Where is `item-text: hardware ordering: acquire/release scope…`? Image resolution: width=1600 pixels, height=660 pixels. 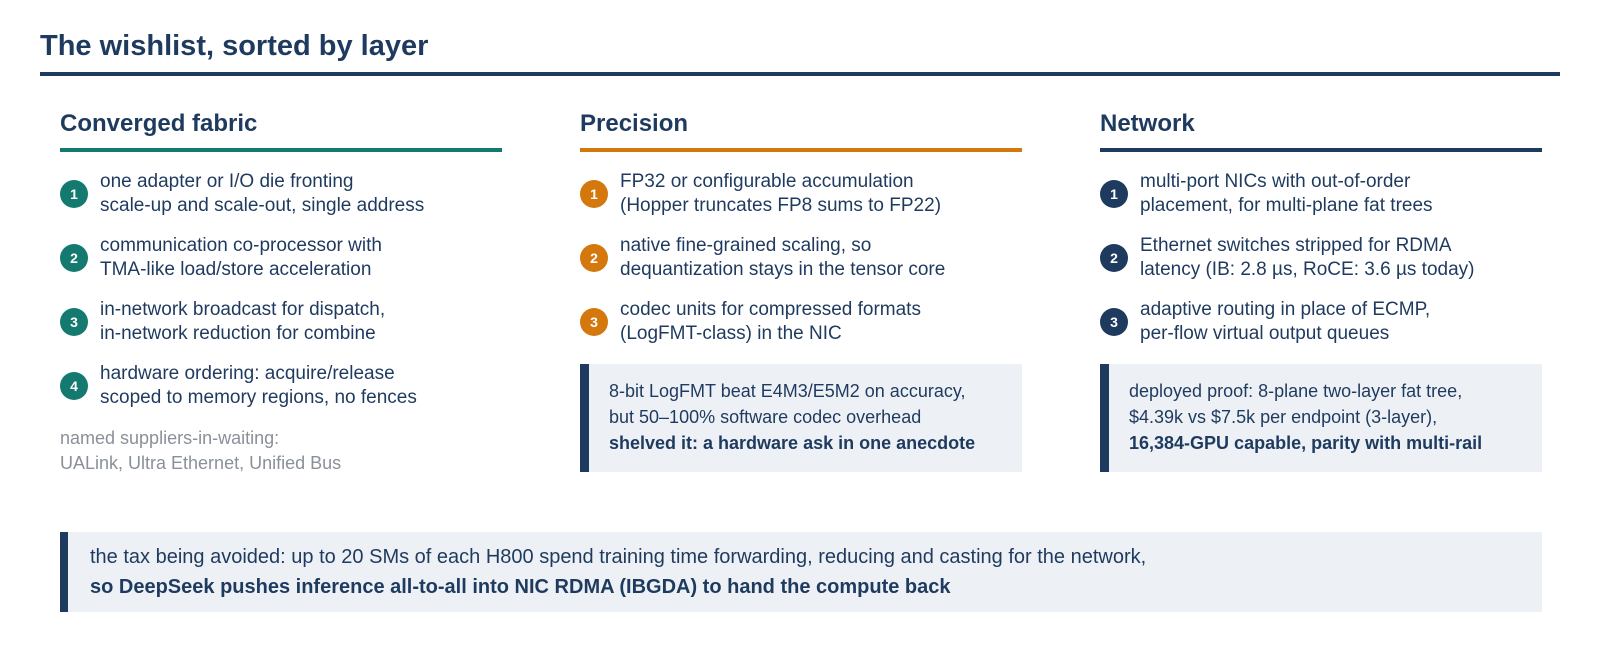 item-text: hardware ordering: acquire/release scope… is located at coordinates (258, 386).